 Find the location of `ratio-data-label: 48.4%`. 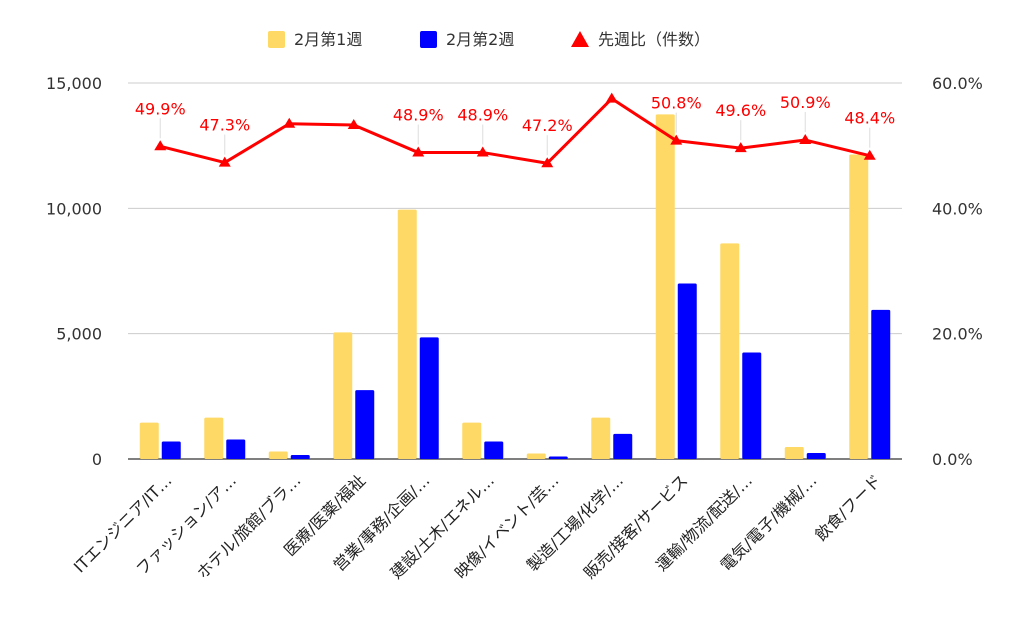

ratio-data-label: 48.4% is located at coordinates (869, 118).